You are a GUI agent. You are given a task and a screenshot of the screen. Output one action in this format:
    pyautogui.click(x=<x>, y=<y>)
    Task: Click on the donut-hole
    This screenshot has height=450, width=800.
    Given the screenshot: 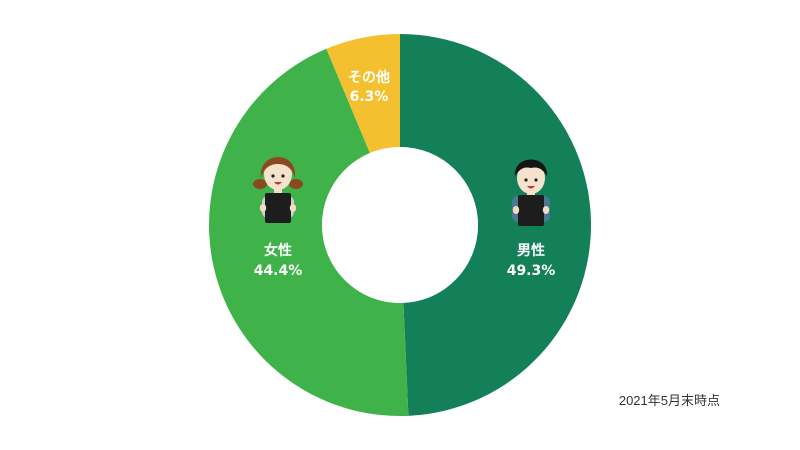 What is the action you would take?
    pyautogui.click(x=400, y=225)
    